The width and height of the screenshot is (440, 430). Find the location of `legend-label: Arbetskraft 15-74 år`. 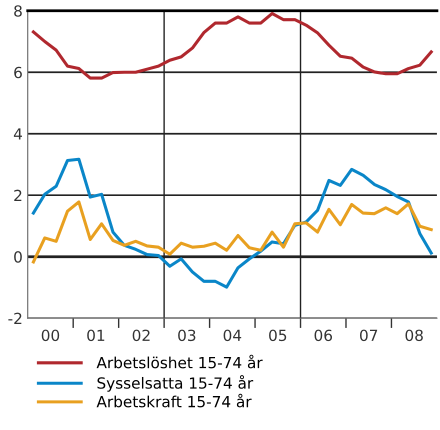

legend-label: Arbetskraft 15-74 år is located at coordinates (174, 401).